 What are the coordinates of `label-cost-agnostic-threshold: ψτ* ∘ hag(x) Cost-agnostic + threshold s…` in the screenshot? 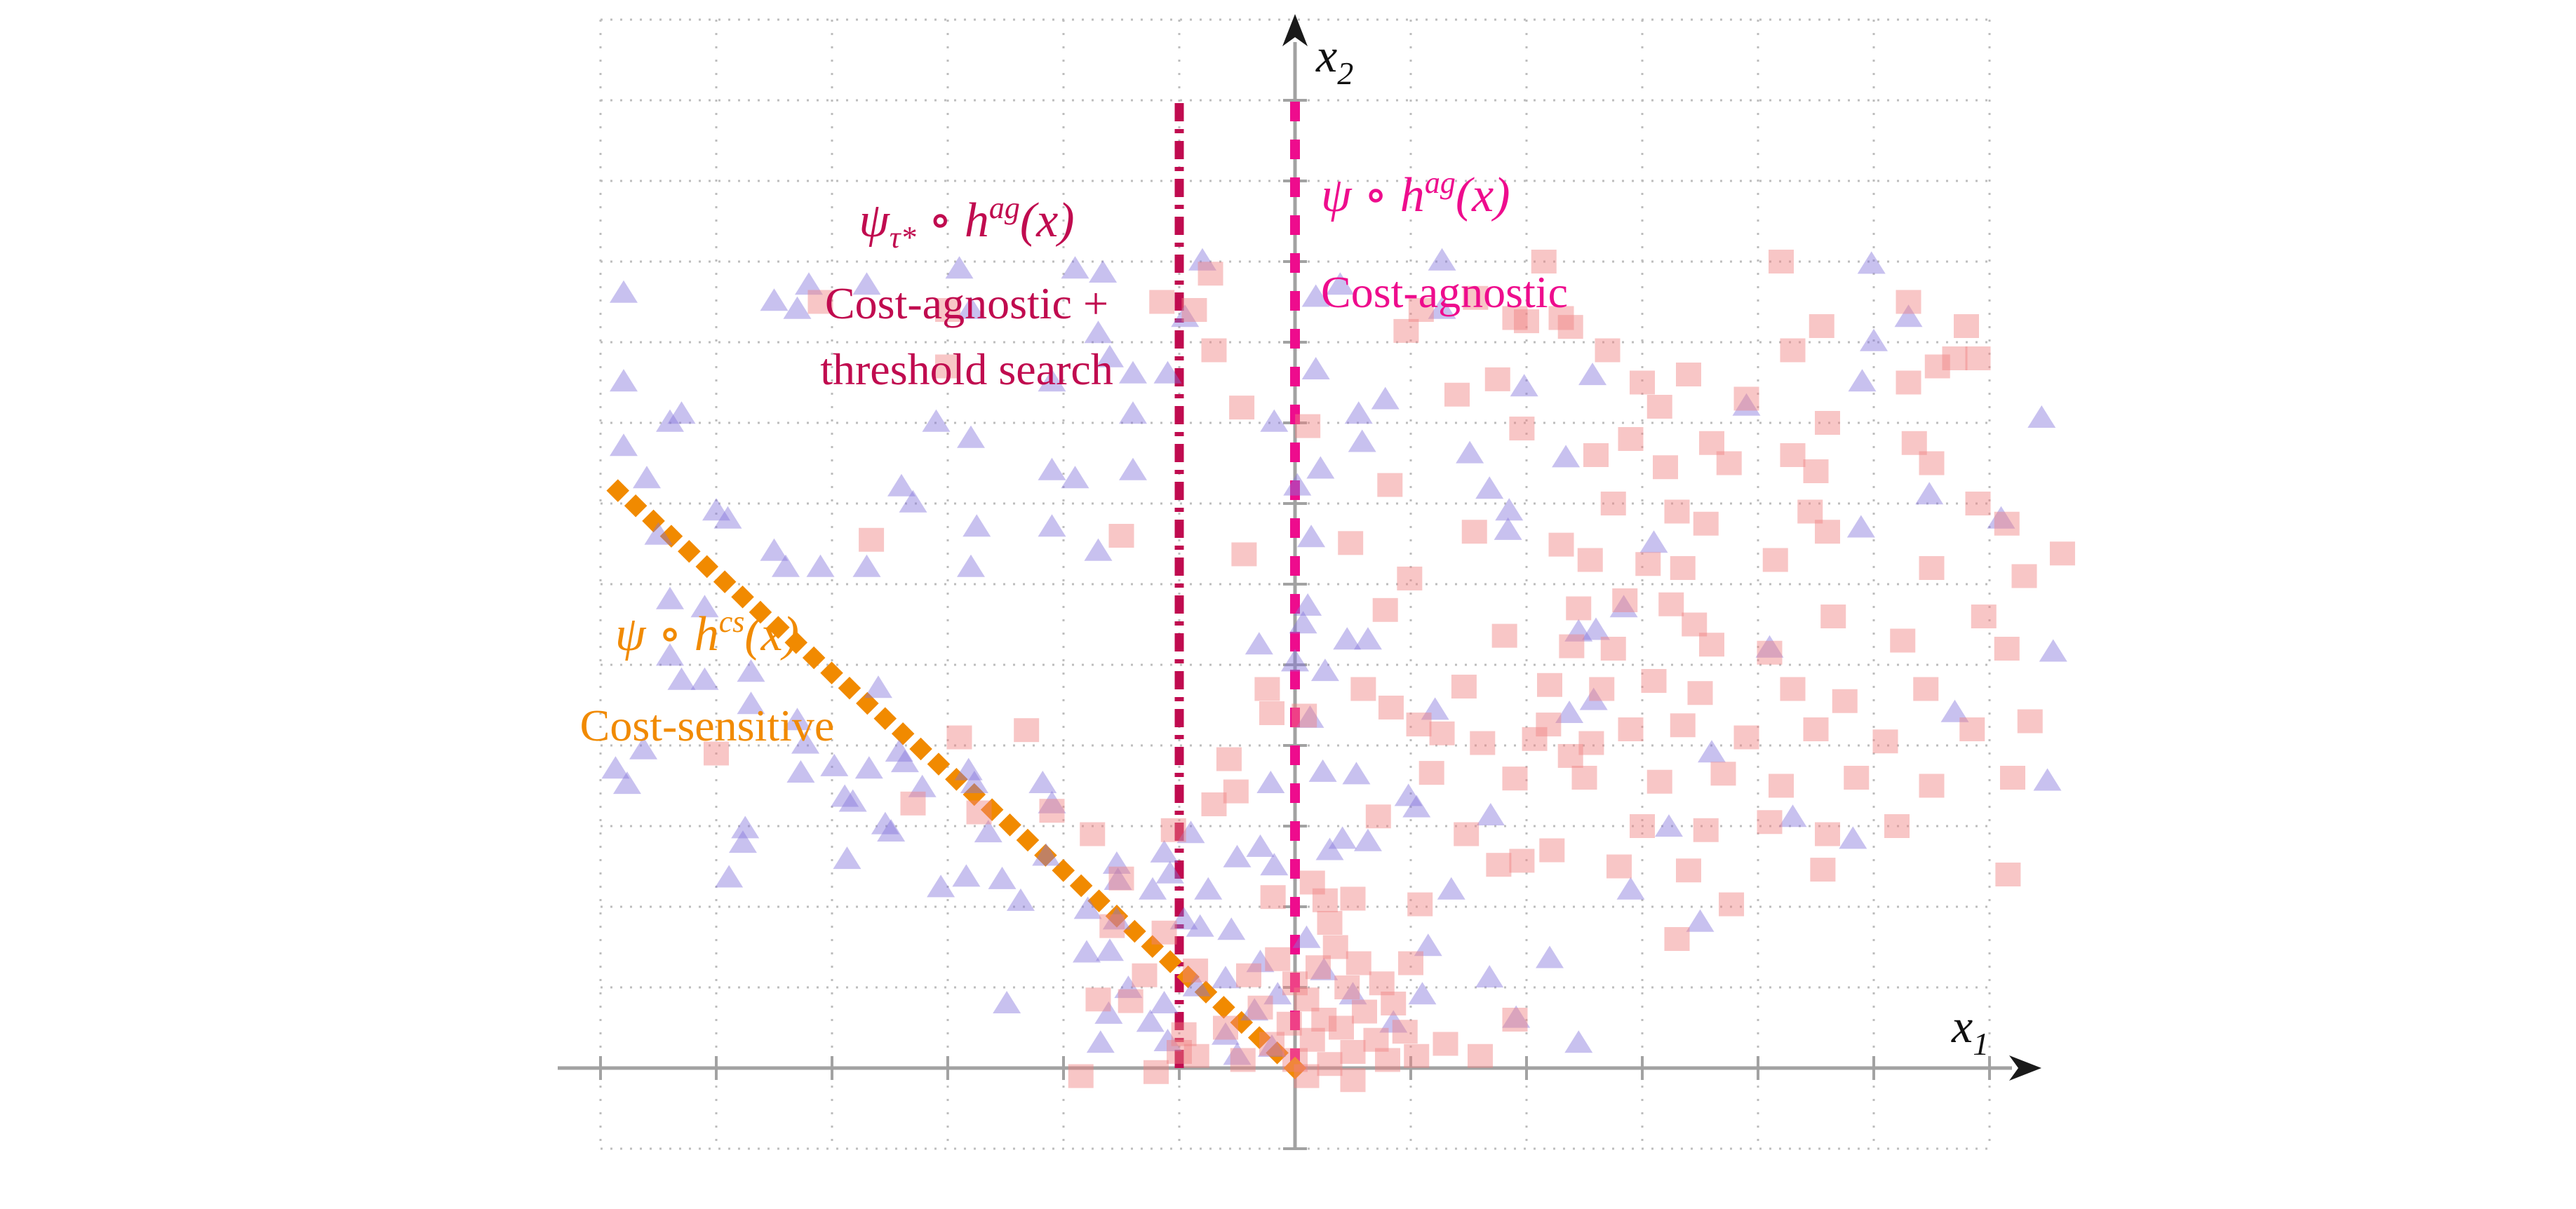 It's located at (966, 289).